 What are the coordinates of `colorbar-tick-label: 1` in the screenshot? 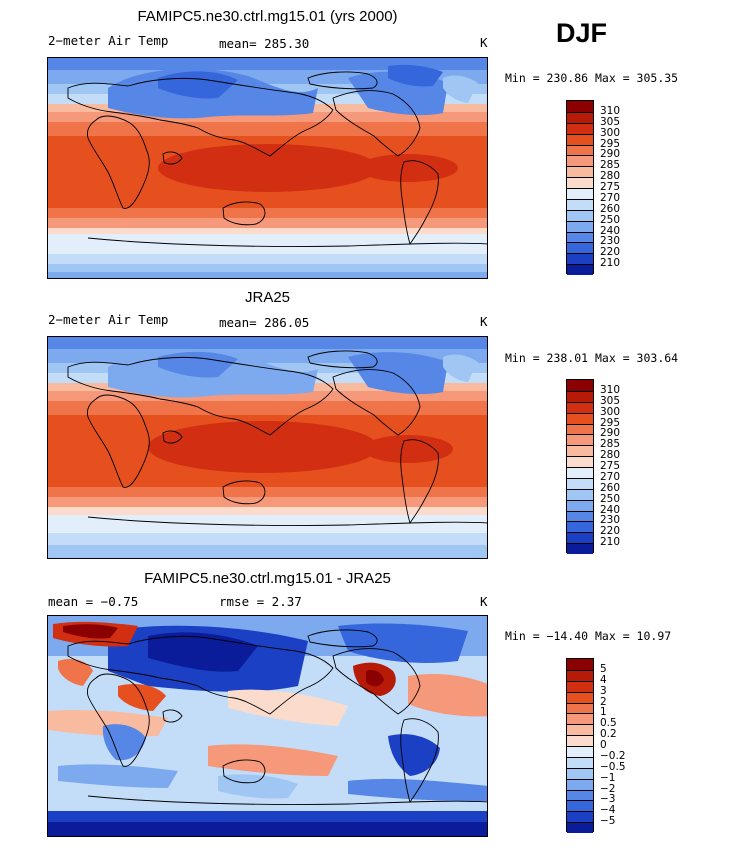 It's located at (603, 712).